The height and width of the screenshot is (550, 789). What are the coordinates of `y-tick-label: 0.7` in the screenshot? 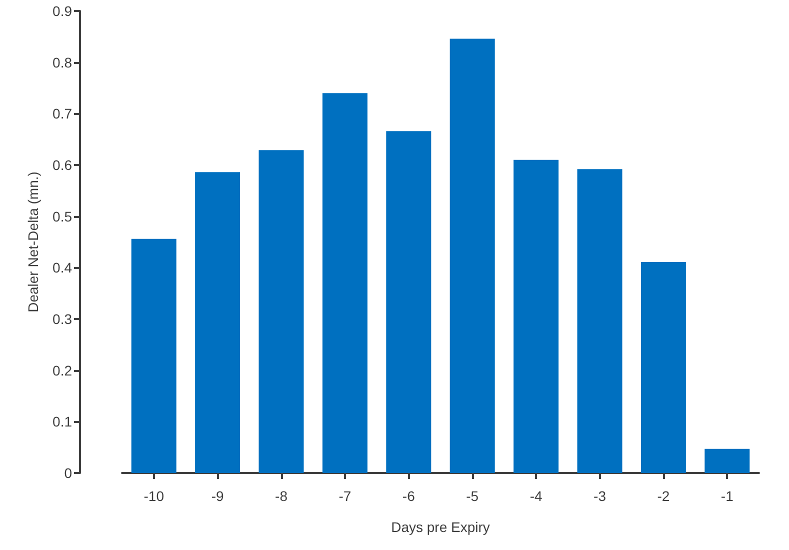 It's located at (62, 114).